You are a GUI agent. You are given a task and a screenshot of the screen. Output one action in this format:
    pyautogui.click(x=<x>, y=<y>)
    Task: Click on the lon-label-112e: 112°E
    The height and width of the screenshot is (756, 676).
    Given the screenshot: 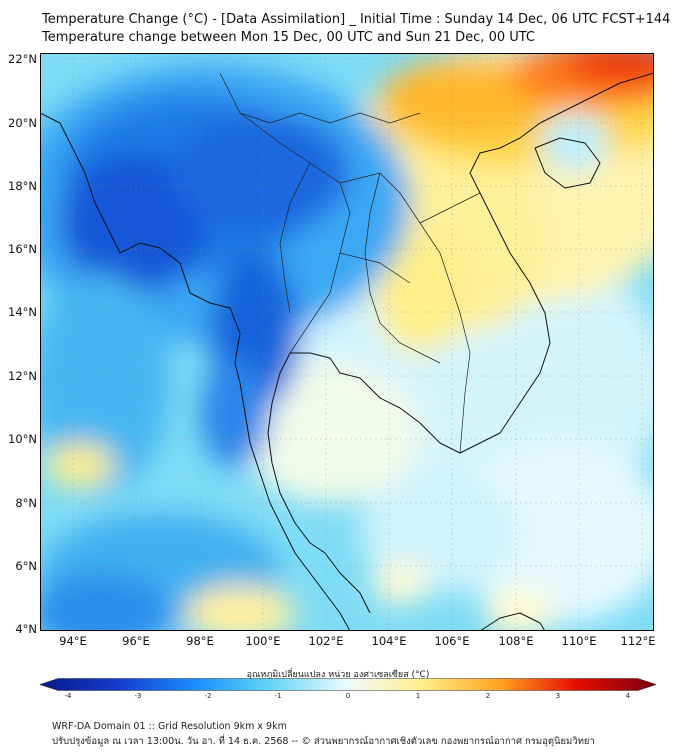 What is the action you would take?
    pyautogui.click(x=638, y=641)
    